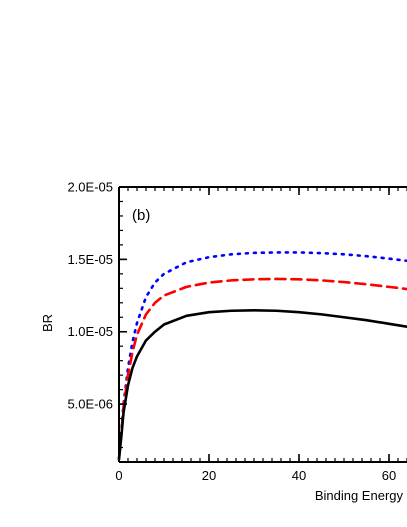  I want to click on y-tick-label-3: 1.5E-05, so click(90, 259).